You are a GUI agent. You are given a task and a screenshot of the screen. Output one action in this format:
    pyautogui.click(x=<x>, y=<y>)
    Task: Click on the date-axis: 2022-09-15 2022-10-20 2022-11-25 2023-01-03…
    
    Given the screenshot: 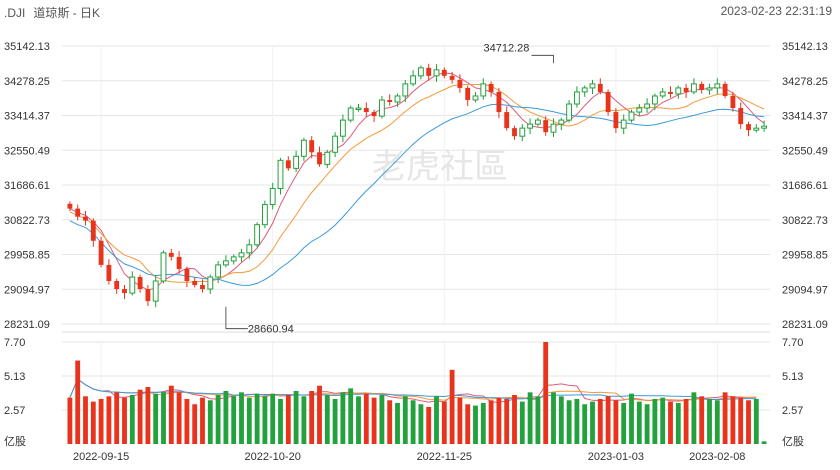 What is the action you would take?
    pyautogui.click(x=409, y=457)
    